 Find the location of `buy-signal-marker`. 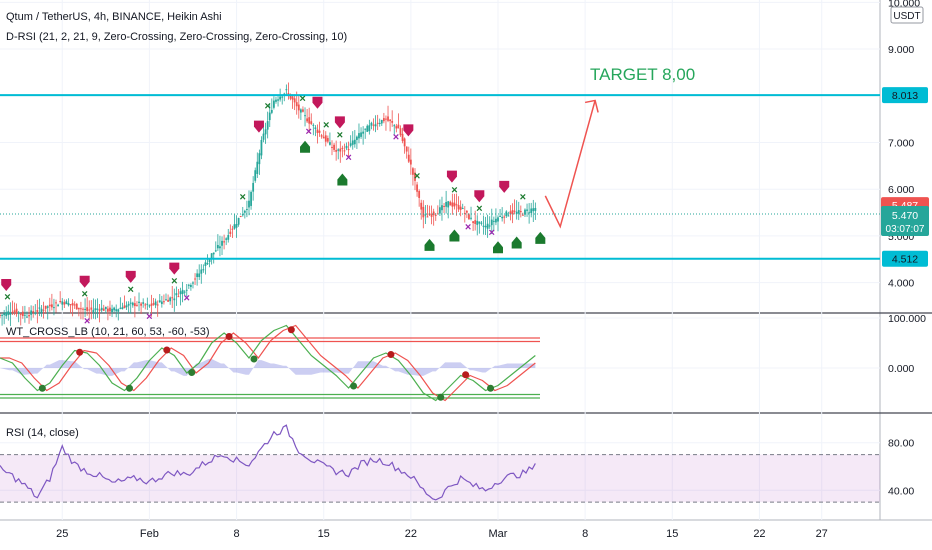

buy-signal-marker is located at coordinates (540, 237).